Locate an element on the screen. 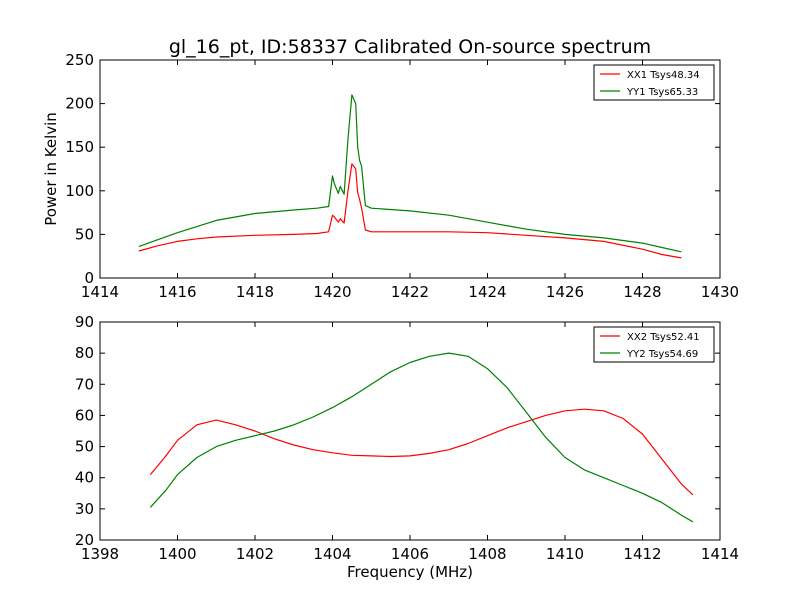  bottom-y-tick-label: 20 is located at coordinates (84, 540).